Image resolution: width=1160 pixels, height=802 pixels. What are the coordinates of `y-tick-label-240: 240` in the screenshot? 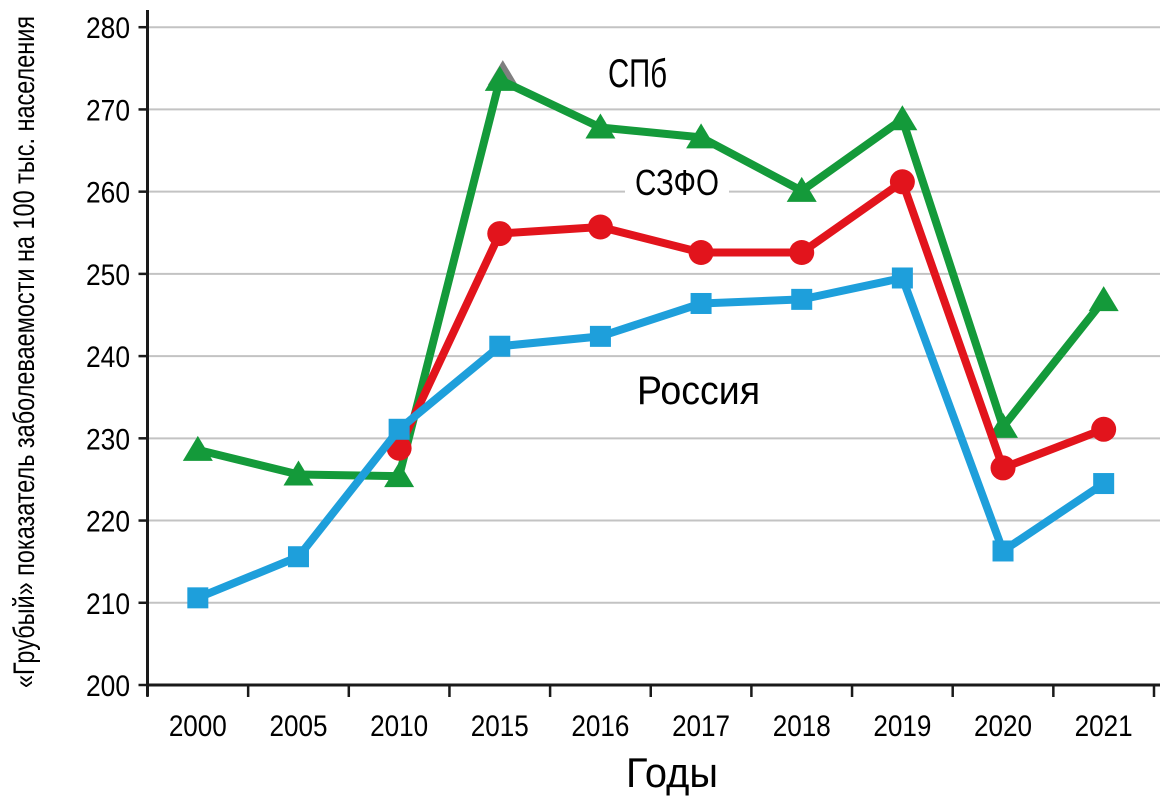 It's located at (108, 357).